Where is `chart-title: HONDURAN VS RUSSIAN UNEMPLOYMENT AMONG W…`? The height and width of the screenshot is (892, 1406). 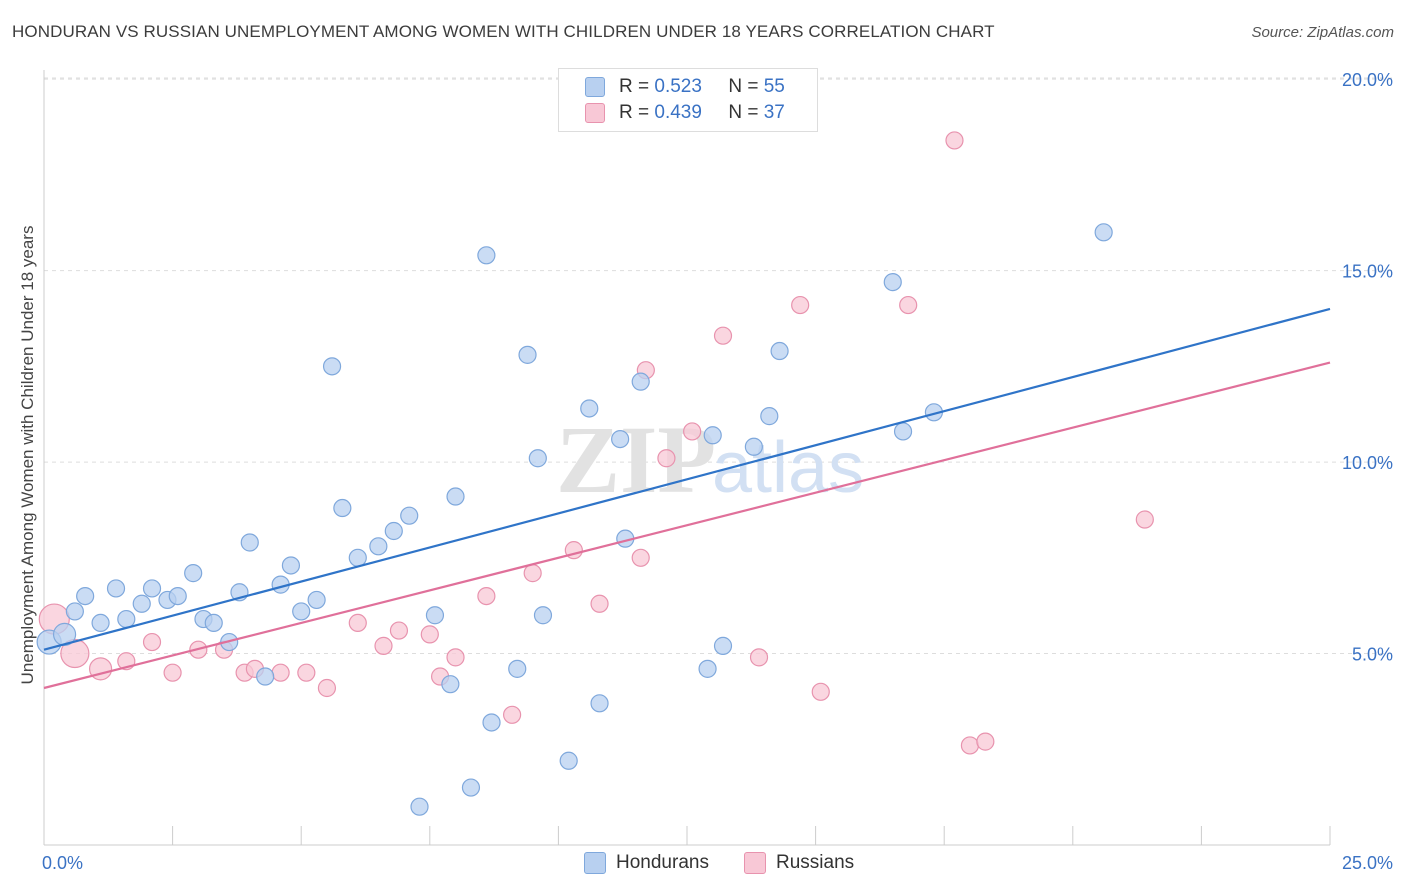 chart-title: HONDURAN VS RUSSIAN UNEMPLOYMENT AMONG W… is located at coordinates (503, 31).